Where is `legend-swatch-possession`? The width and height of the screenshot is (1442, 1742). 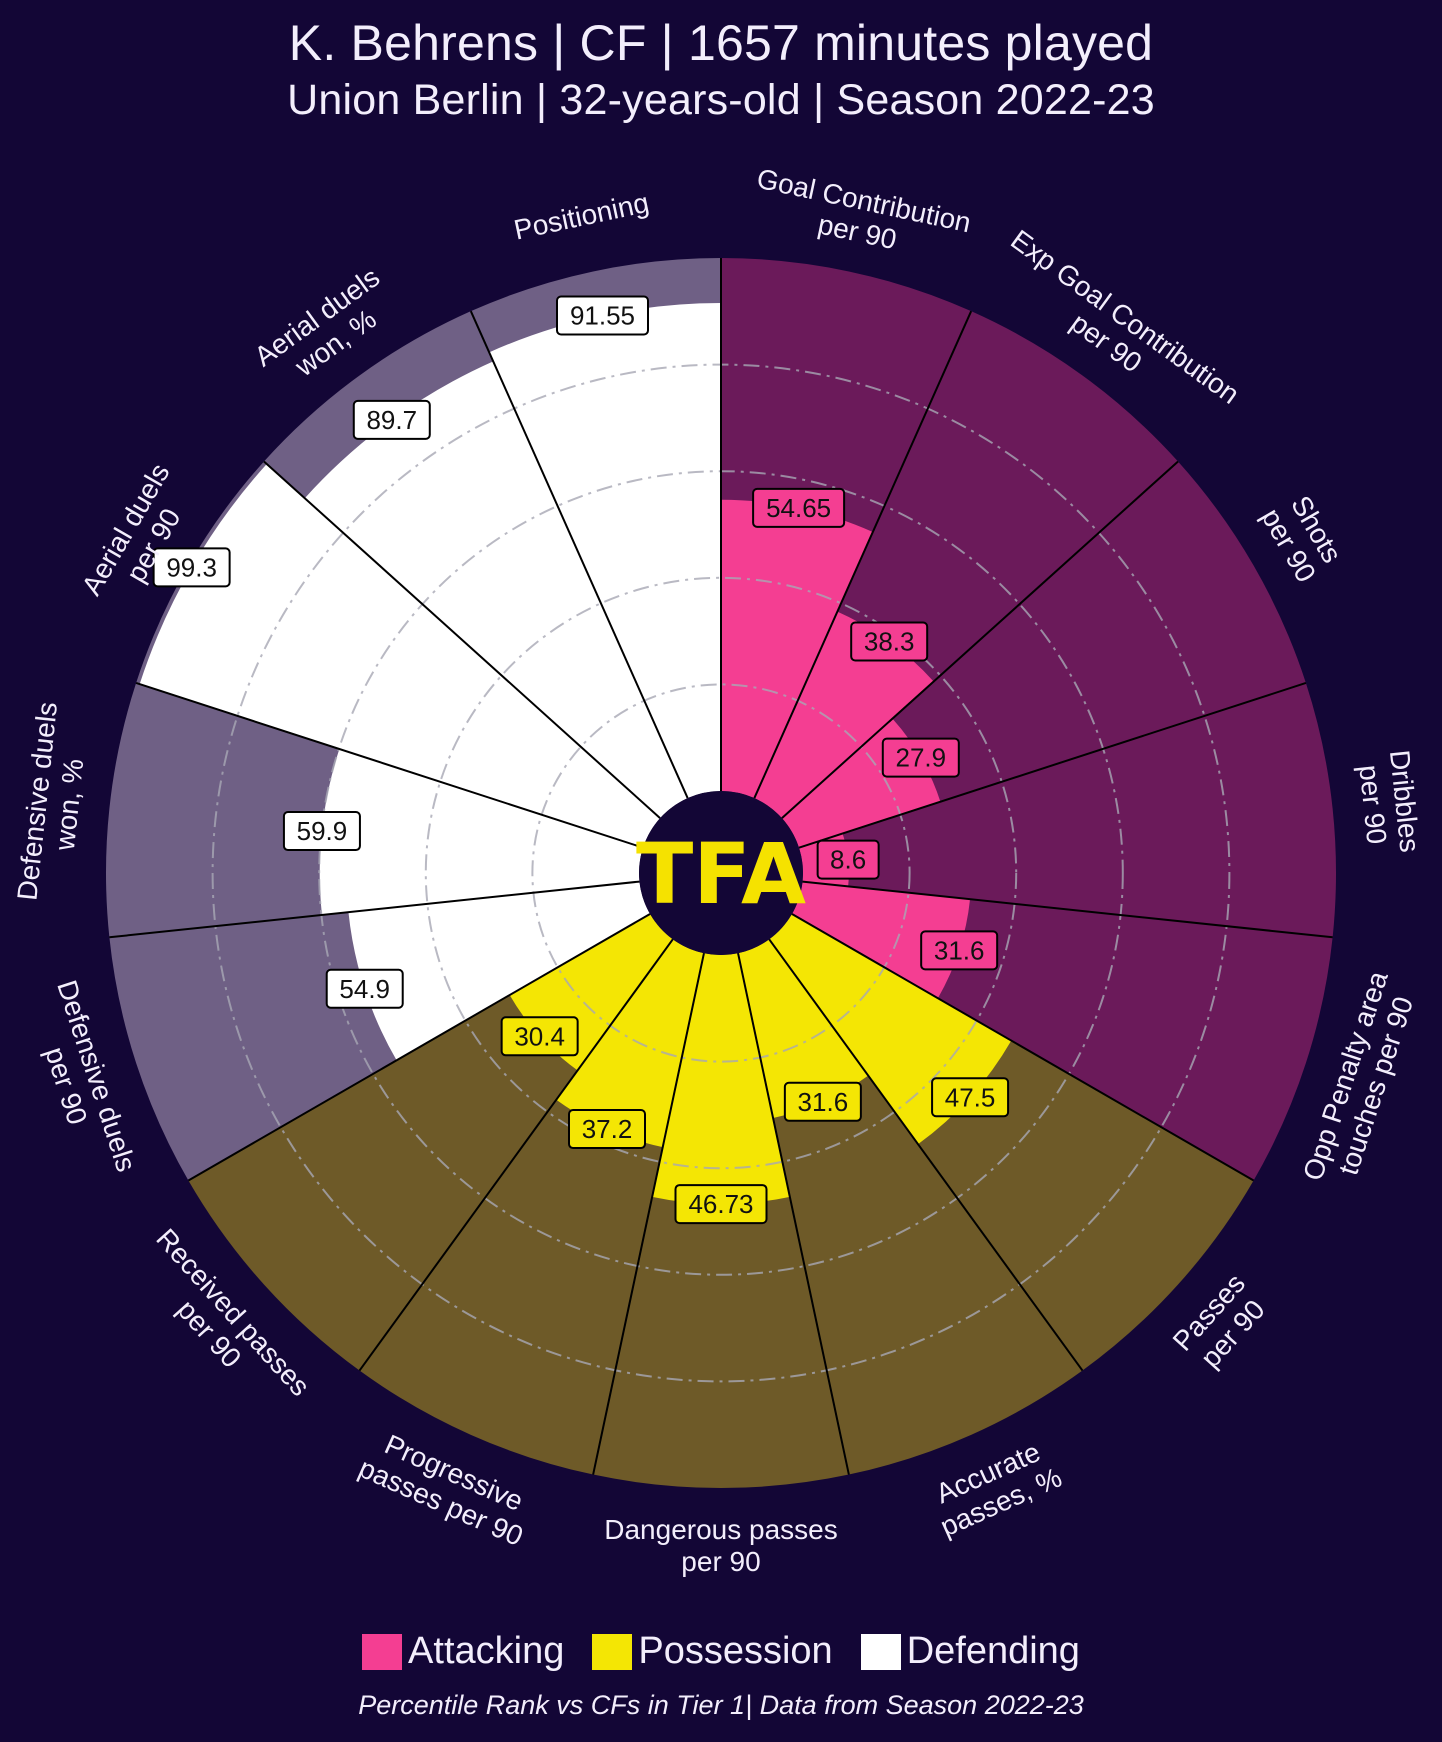 legend-swatch-possession is located at coordinates (612, 1651).